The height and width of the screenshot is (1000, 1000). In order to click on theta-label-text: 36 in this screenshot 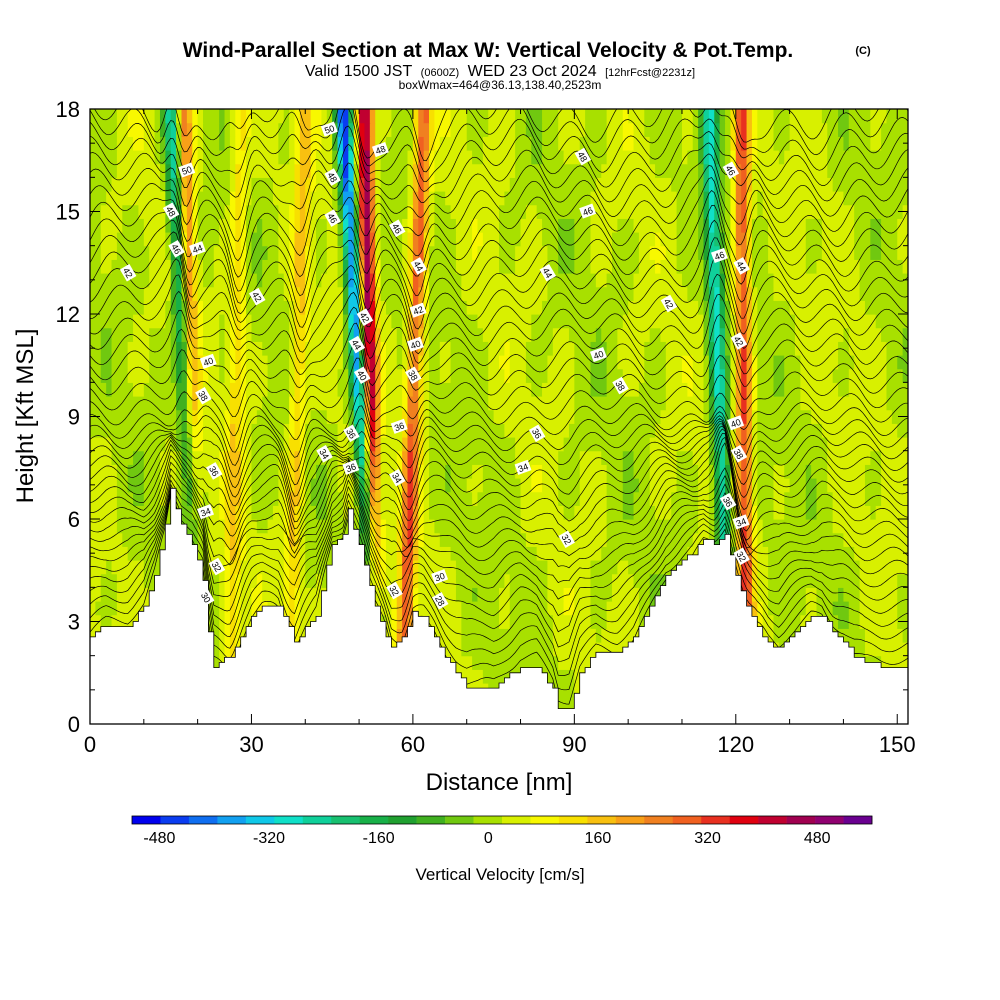, I will do `click(351, 467)`.